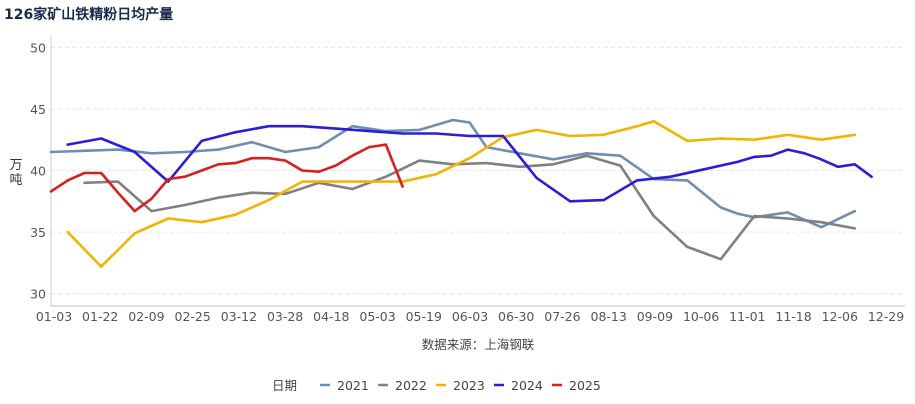 Image resolution: width=915 pixels, height=404 pixels. What do you see at coordinates (516, 316) in the screenshot?
I see `x-tick-label: 06-30` at bounding box center [516, 316].